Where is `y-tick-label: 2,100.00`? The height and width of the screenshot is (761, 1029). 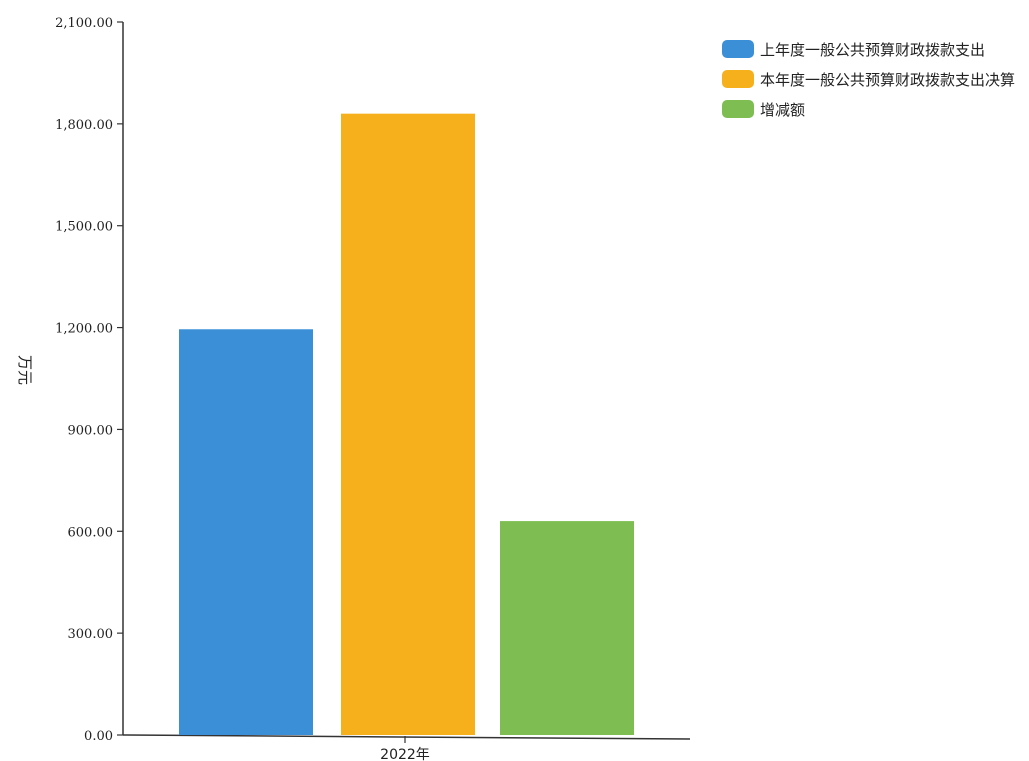
y-tick-label: 2,100.00 is located at coordinates (84, 23).